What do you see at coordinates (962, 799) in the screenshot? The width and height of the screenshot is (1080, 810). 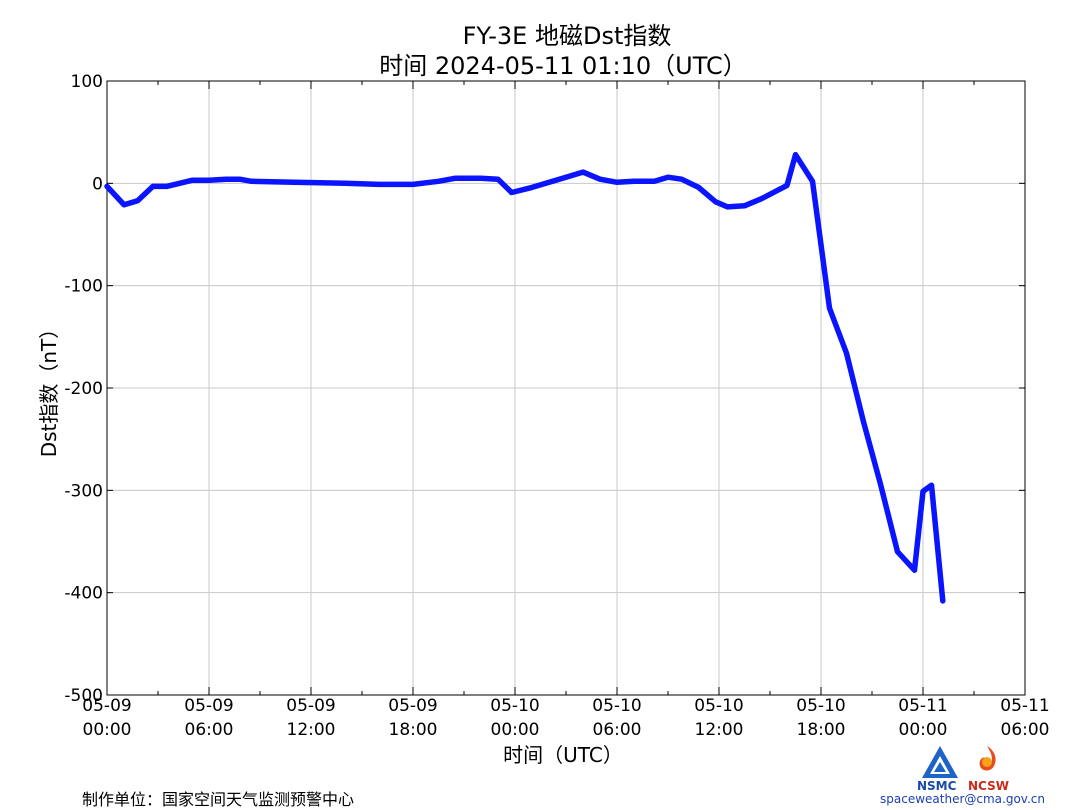 I see `contact-email: spaceweather@cma.gov.cn` at bounding box center [962, 799].